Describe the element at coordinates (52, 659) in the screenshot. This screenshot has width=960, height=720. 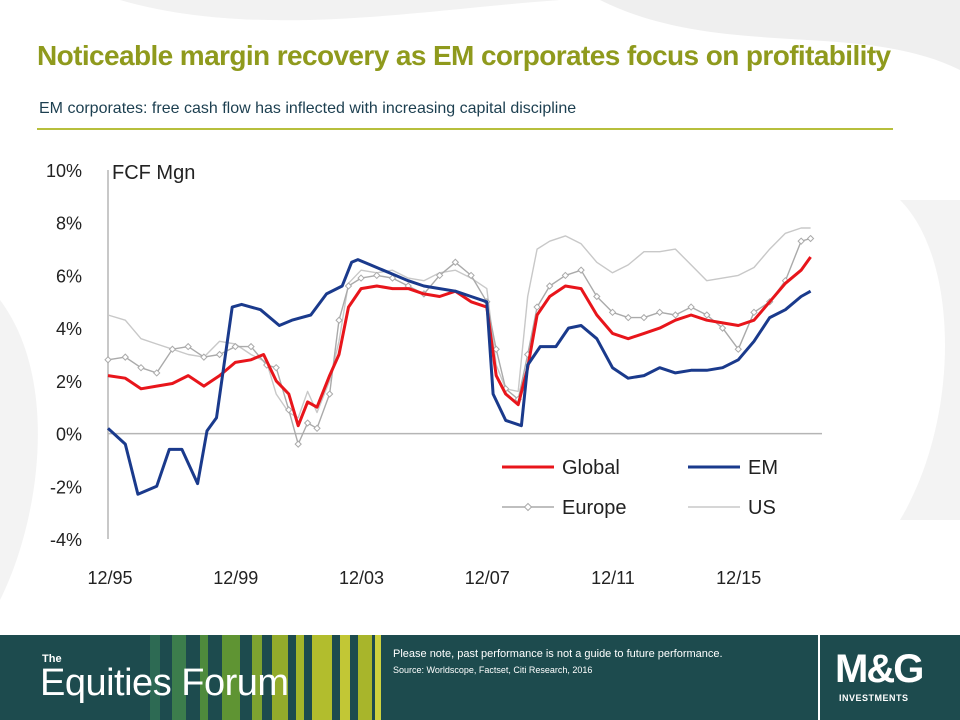
I see `brand-the: The` at that location.